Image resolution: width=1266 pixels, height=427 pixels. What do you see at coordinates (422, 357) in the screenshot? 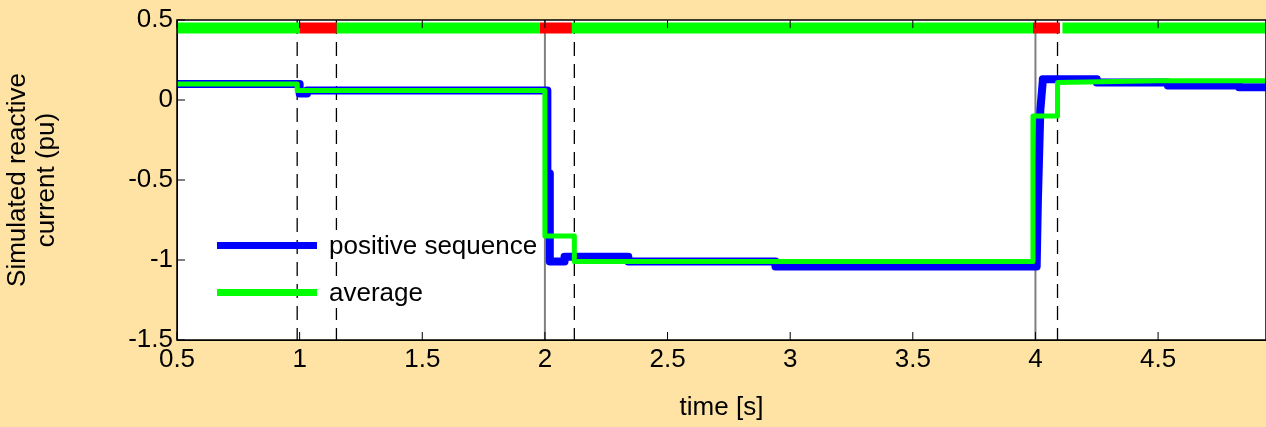
I see `x-tick-label: 1.5` at bounding box center [422, 357].